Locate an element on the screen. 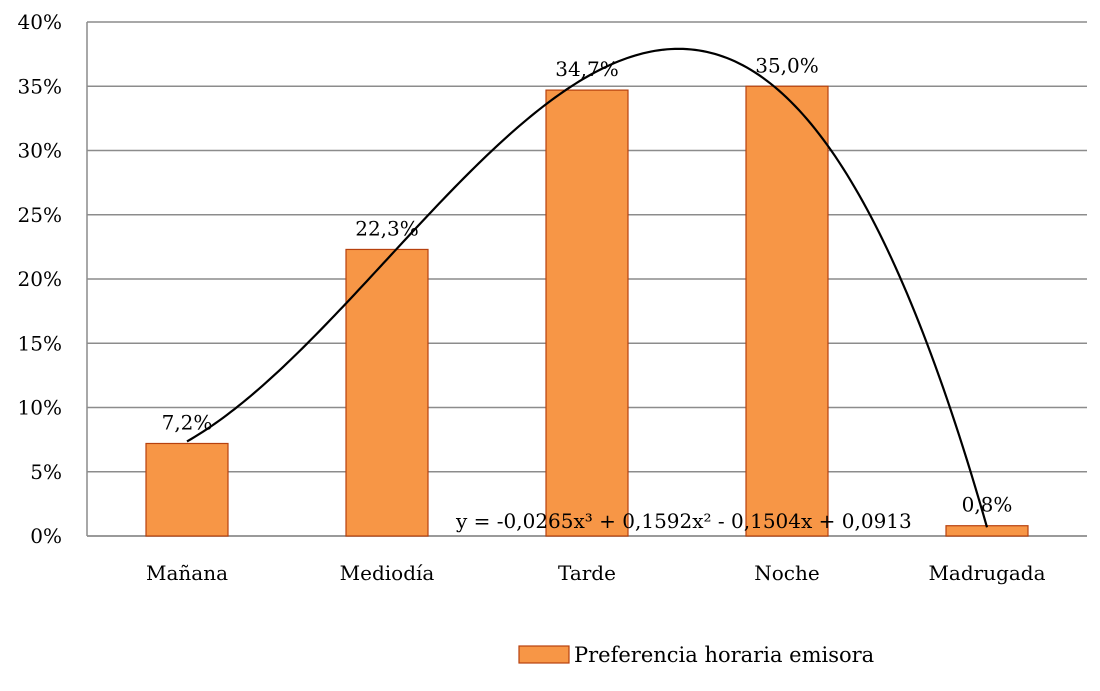 The height and width of the screenshot is (691, 1100). y-tick-label: 35% is located at coordinates (40, 86).